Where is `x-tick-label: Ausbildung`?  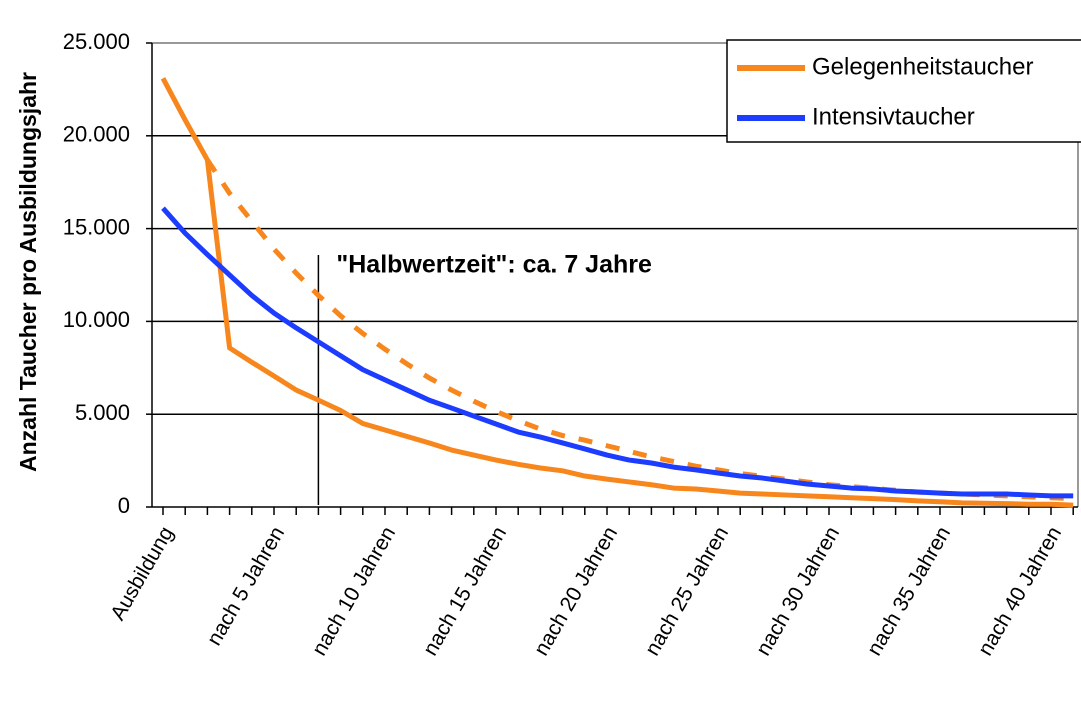 x-tick-label: Ausbildung is located at coordinates (142, 573).